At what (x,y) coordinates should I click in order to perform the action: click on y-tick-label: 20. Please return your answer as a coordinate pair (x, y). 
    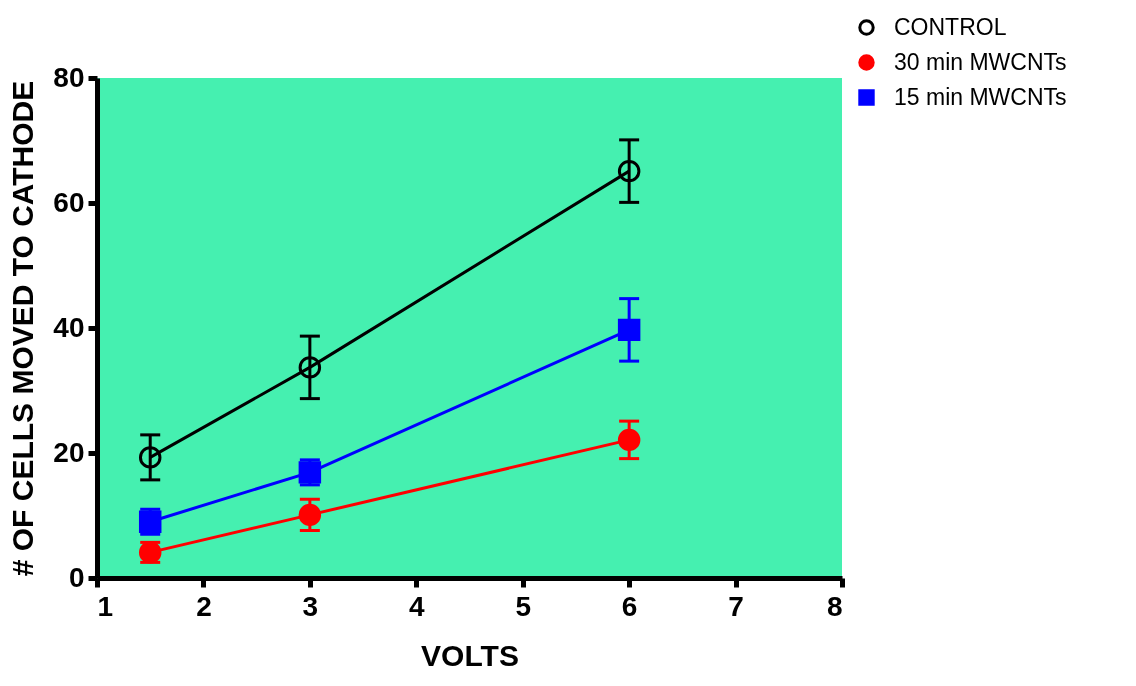
    Looking at the image, I should click on (69, 452).